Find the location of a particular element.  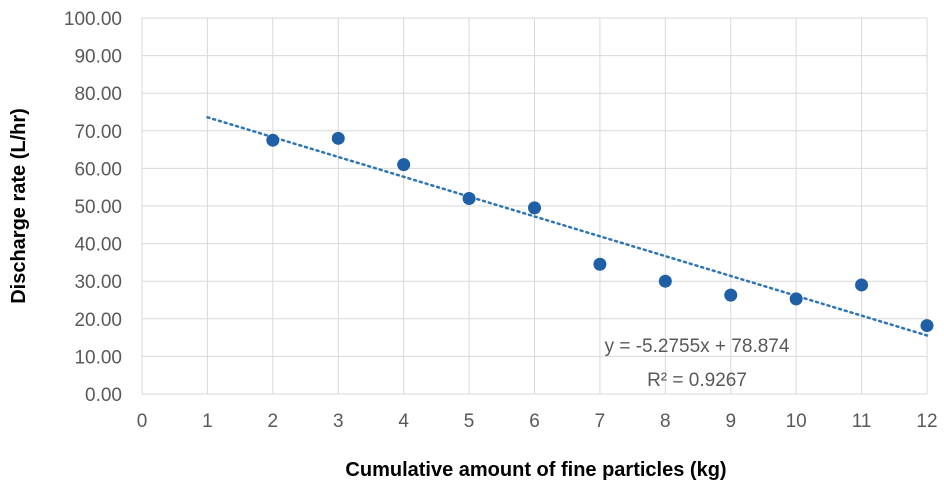

x-tick-label: 8 is located at coordinates (665, 421).